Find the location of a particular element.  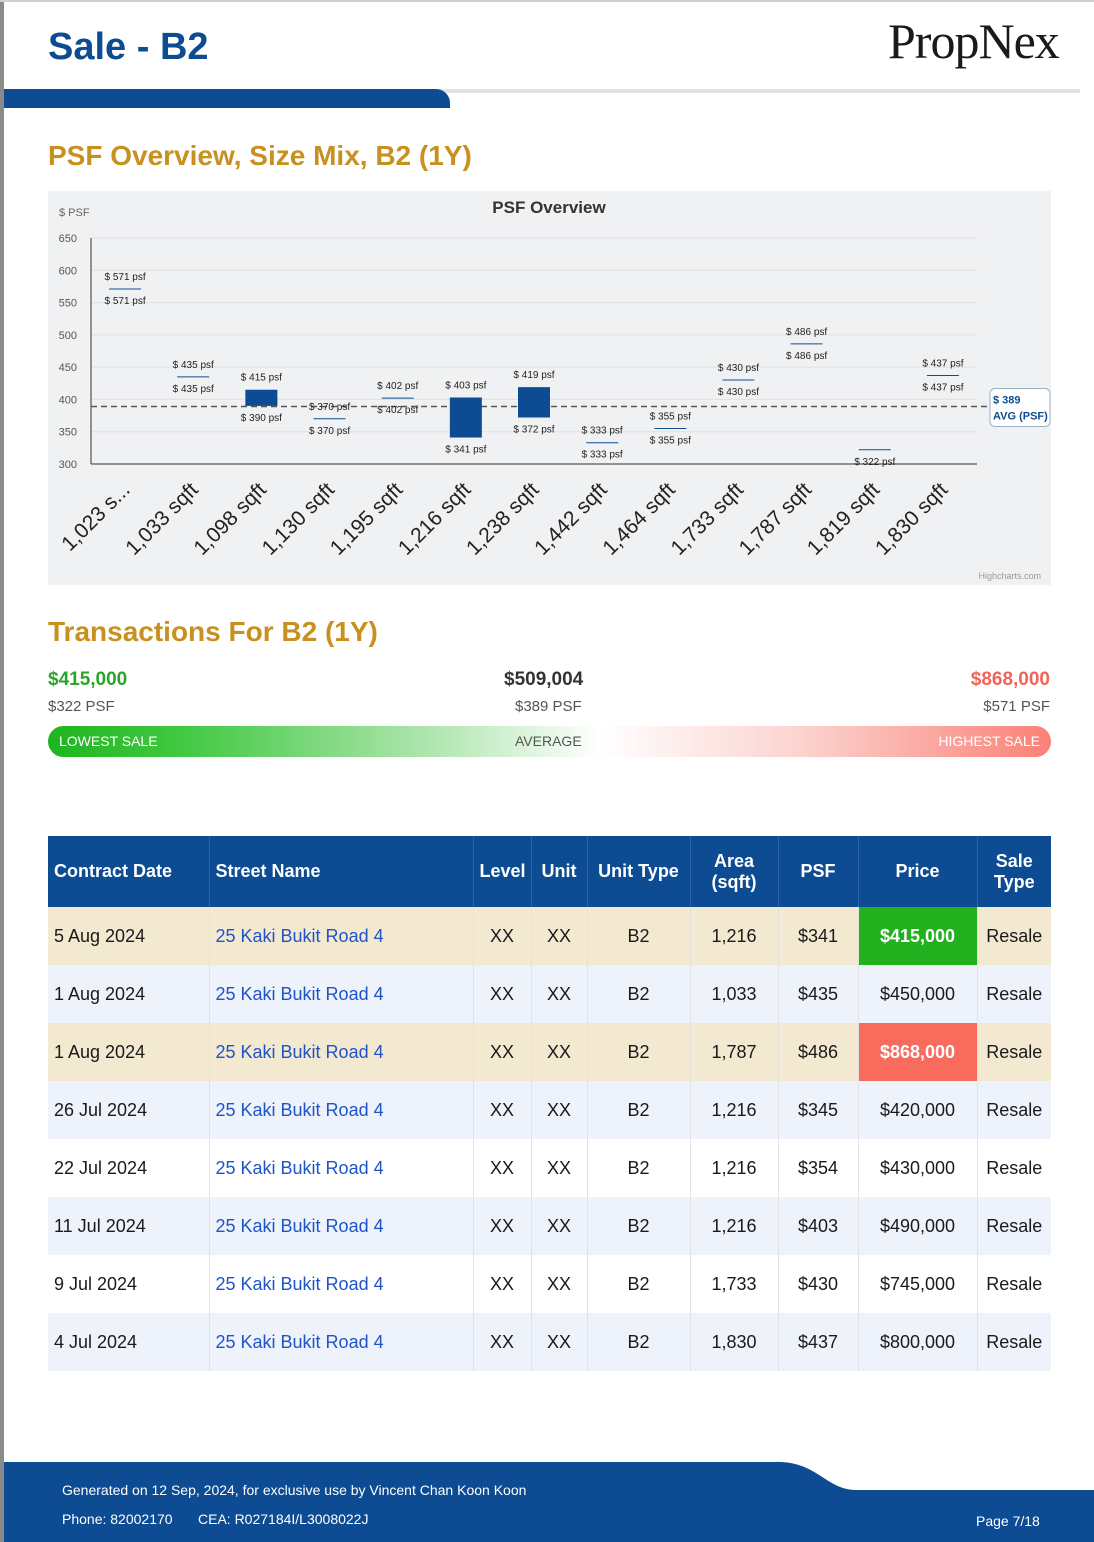

propnex-logo: PropNex is located at coordinates (974, 41).